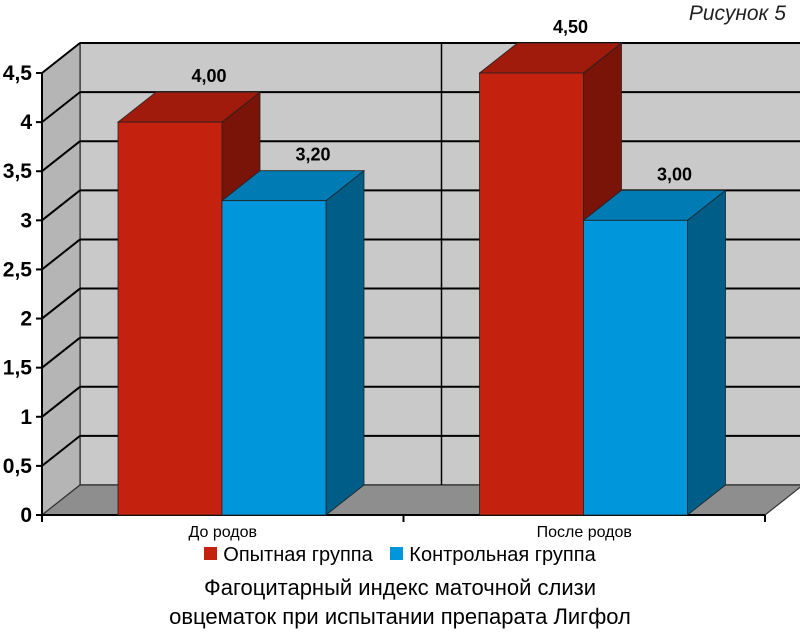 The height and width of the screenshot is (636, 800). What do you see at coordinates (211, 553) in the screenshot?
I see `legend-swatch-experimental` at bounding box center [211, 553].